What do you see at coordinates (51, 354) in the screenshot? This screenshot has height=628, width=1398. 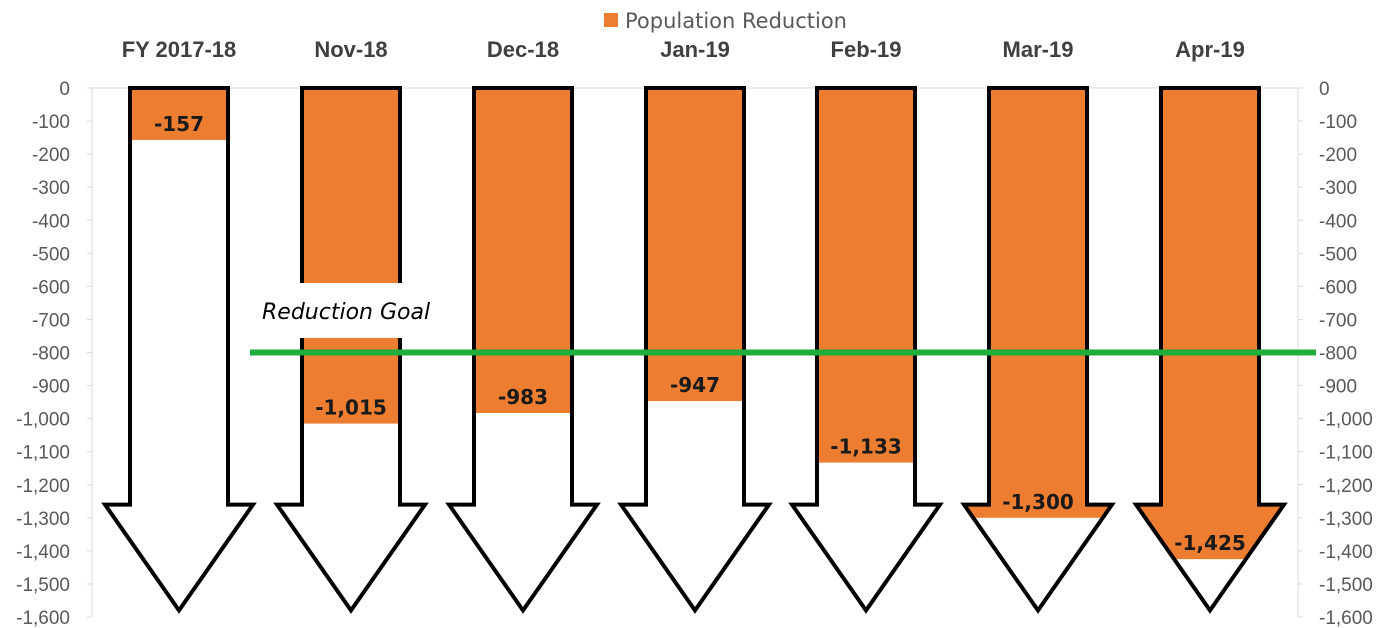 I see `left-tick-label: -800` at bounding box center [51, 354].